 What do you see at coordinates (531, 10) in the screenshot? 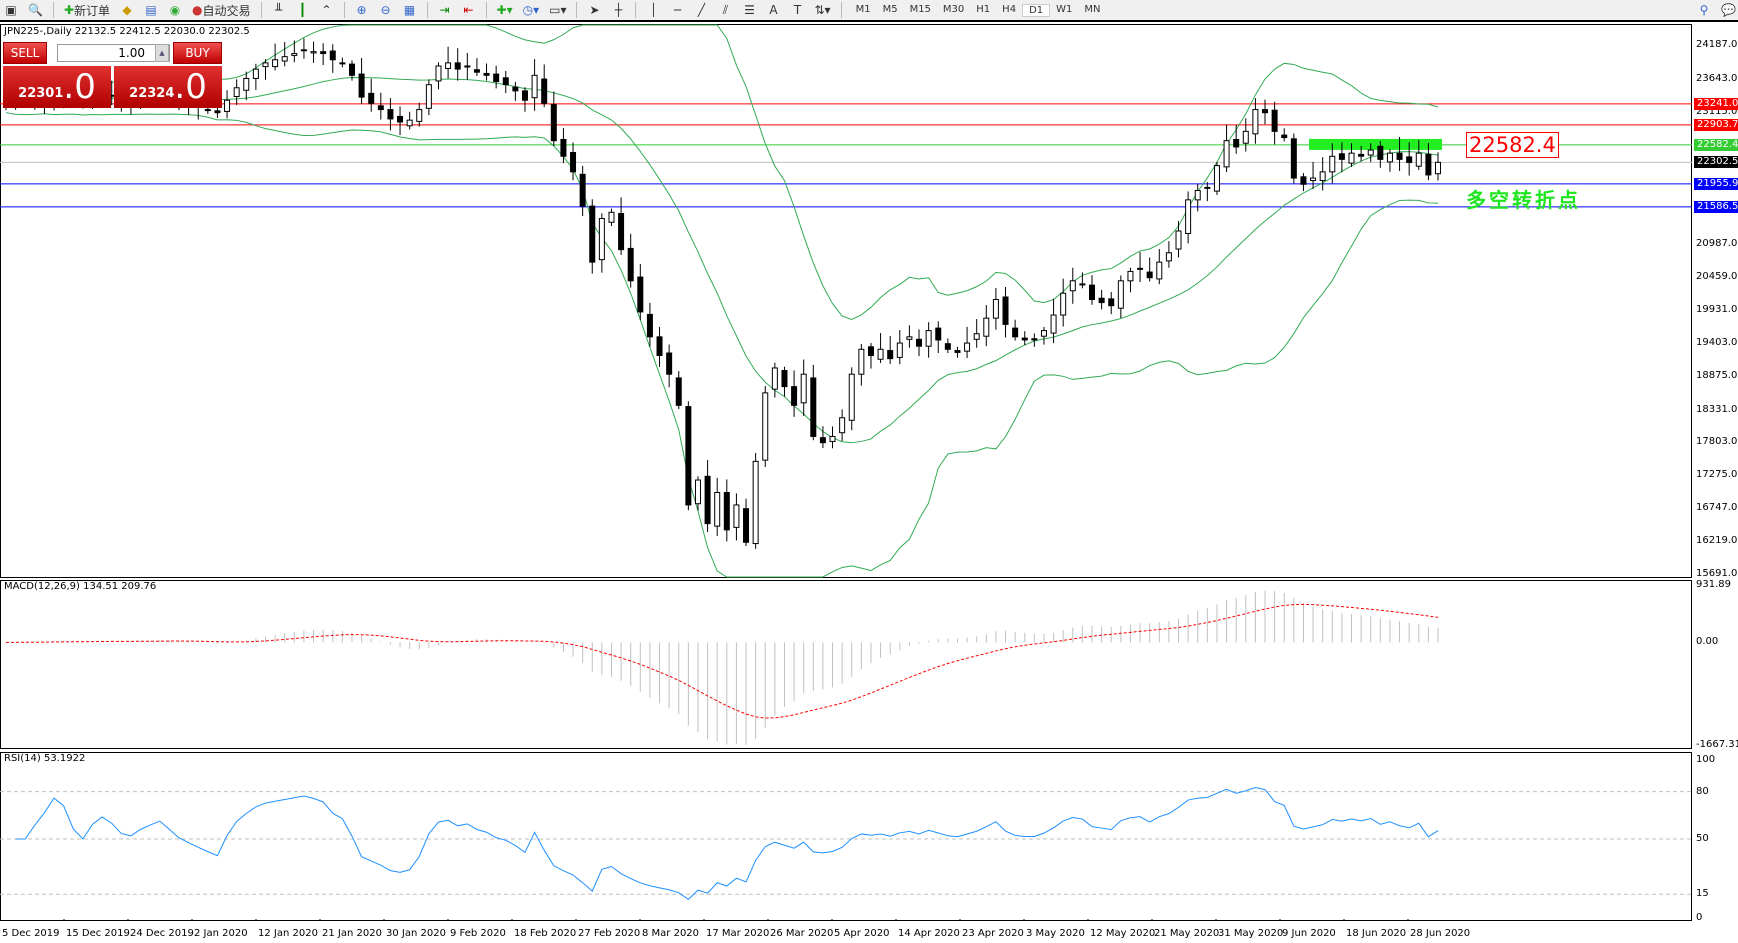
I see `periods-icon: ◷▾` at bounding box center [531, 10].